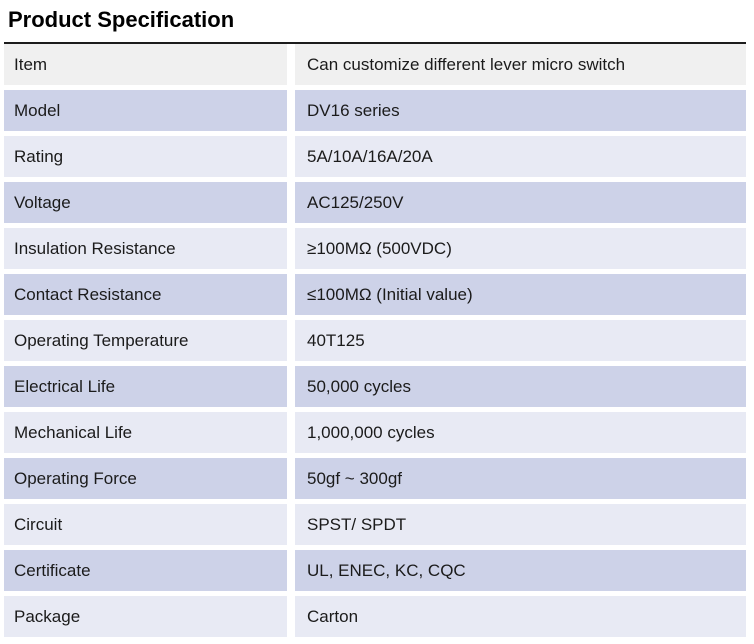 The image size is (754, 644). What do you see at coordinates (121, 19) in the screenshot?
I see `page-title: Product Specification` at bounding box center [121, 19].